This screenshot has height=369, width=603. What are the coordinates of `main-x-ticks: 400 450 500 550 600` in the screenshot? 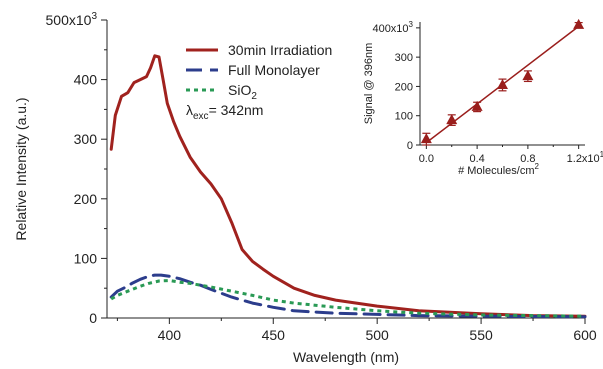 It's located at (356, 330).